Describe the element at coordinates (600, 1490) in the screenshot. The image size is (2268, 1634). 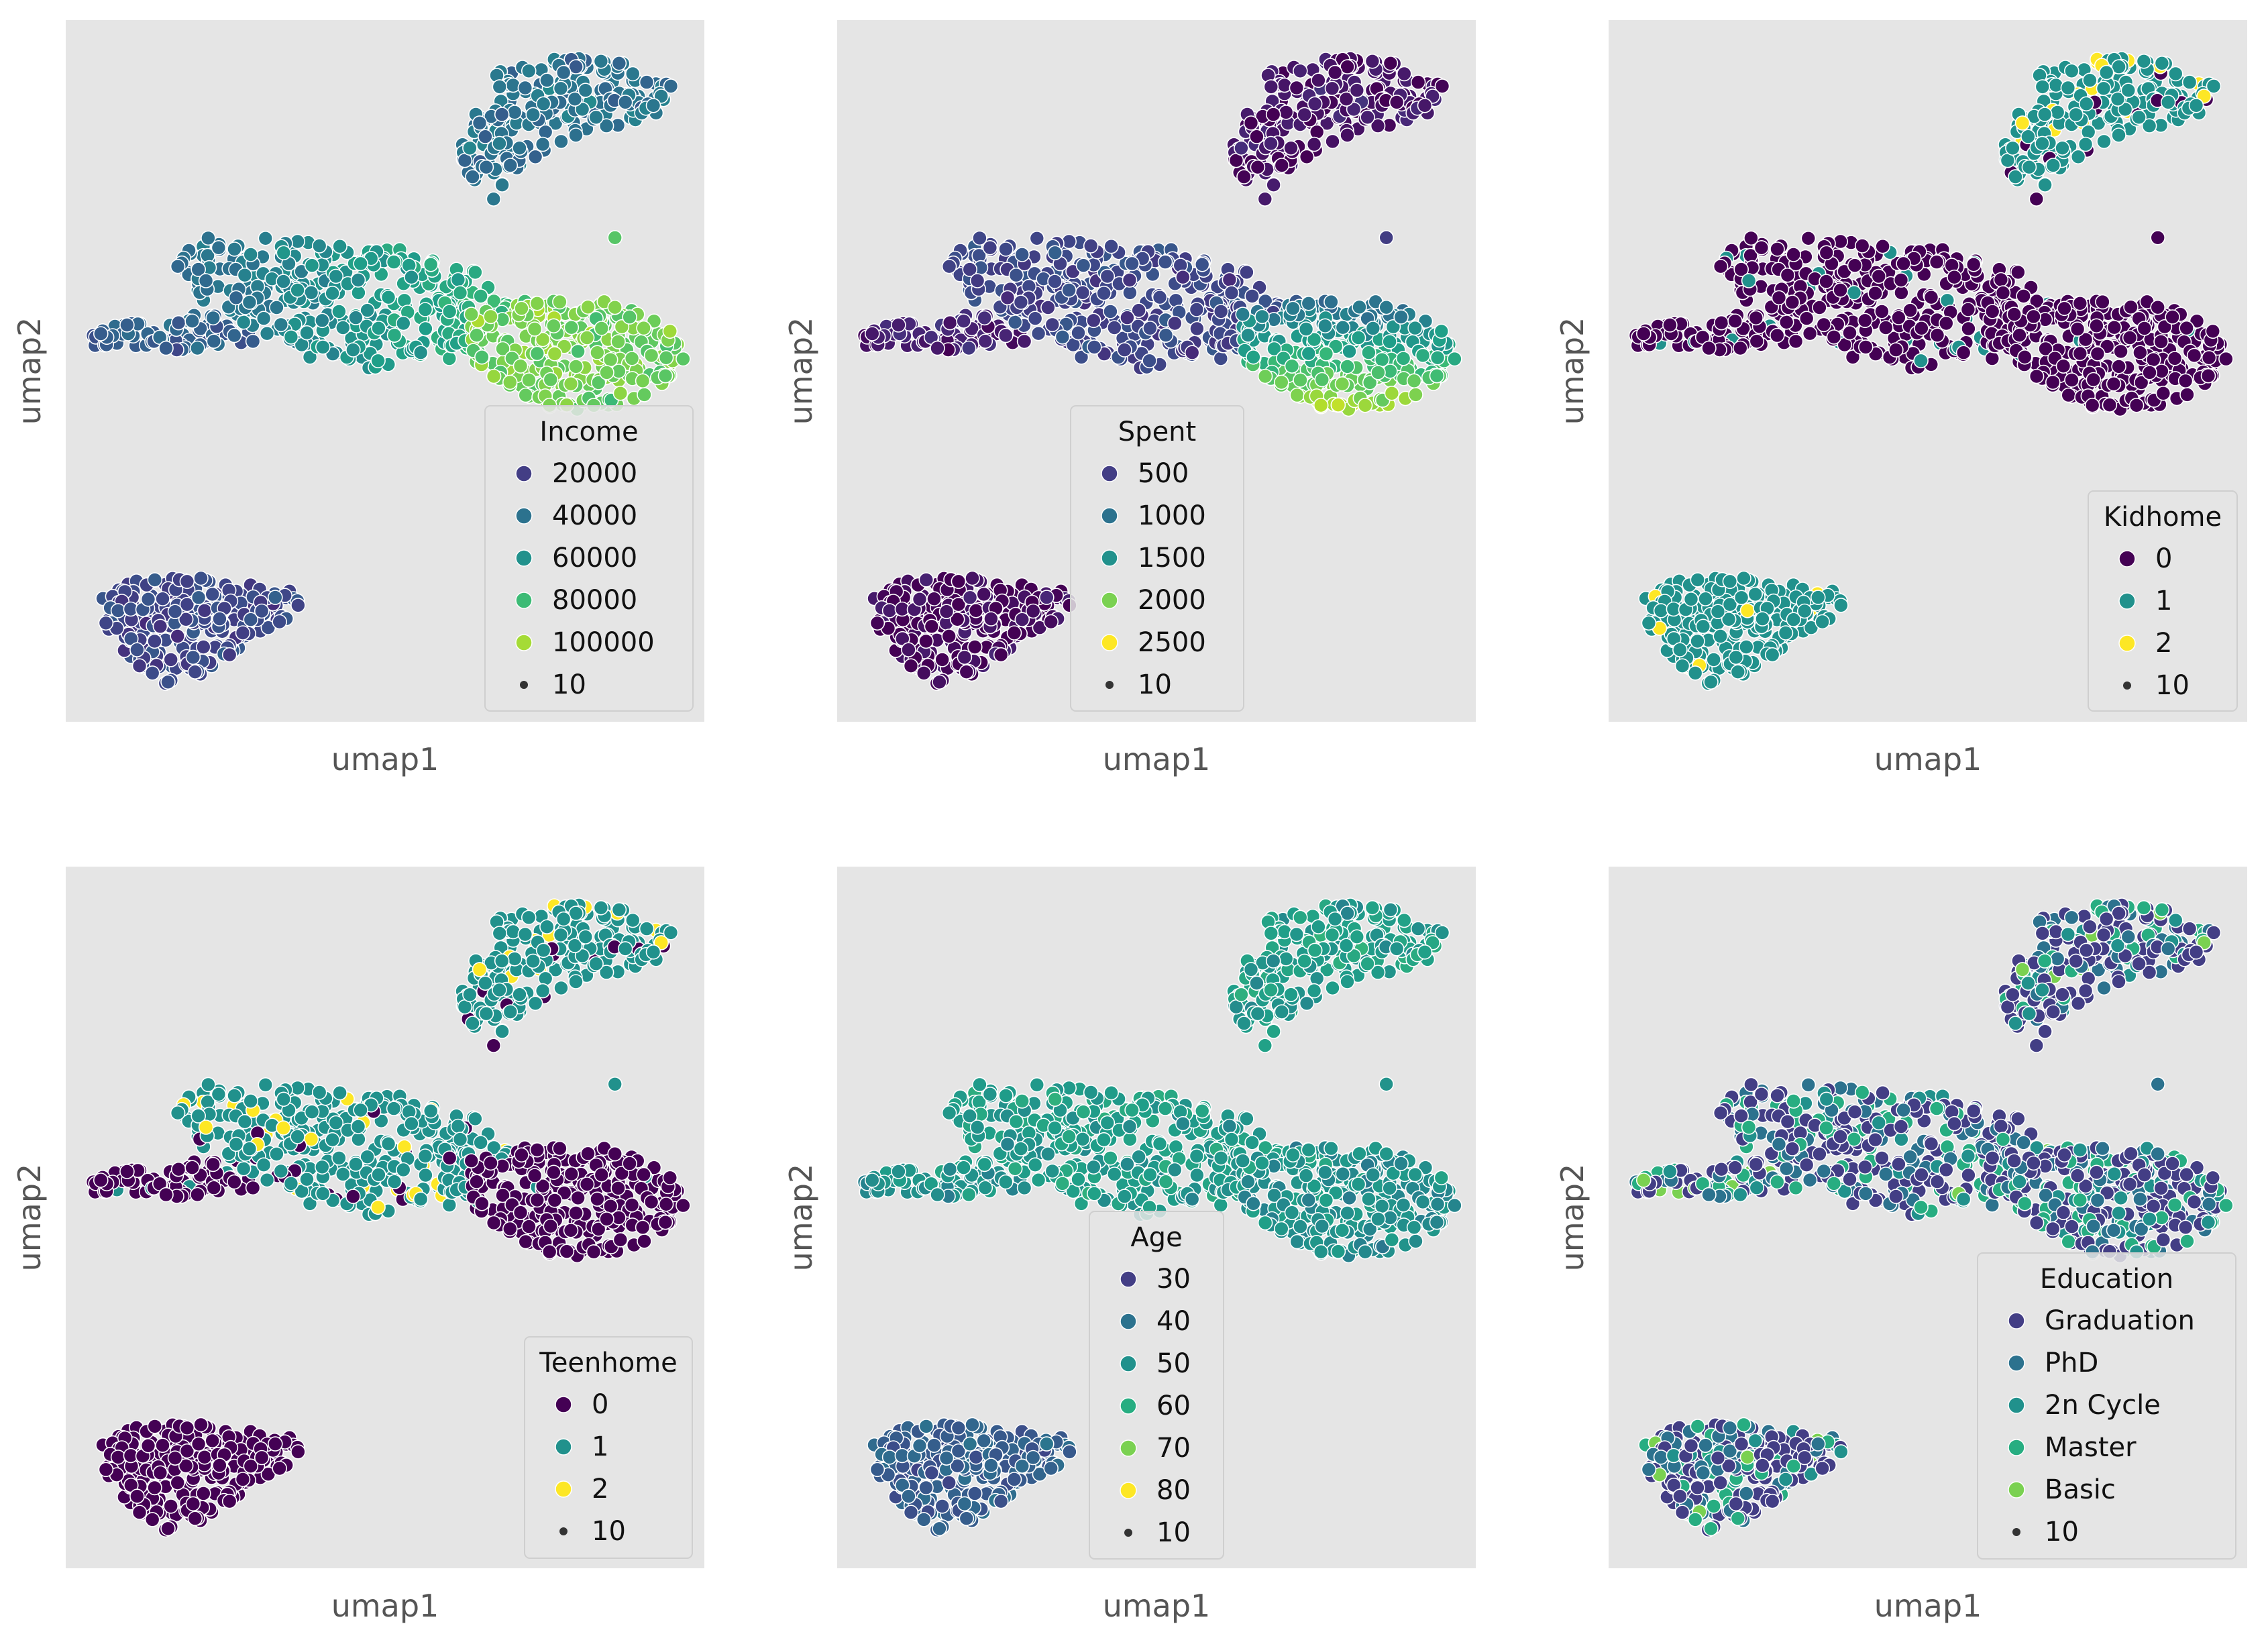
I see `legend-label: 2` at that location.